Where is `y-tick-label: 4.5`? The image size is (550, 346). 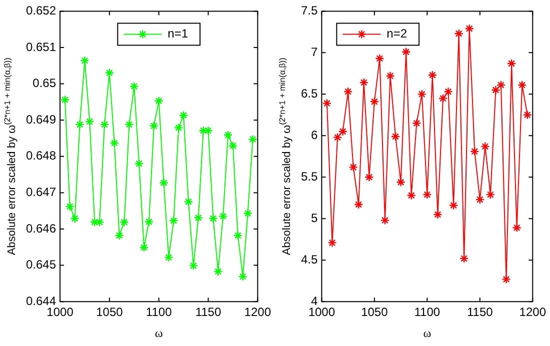
y-tick-label: 4.5 is located at coordinates (309, 259).